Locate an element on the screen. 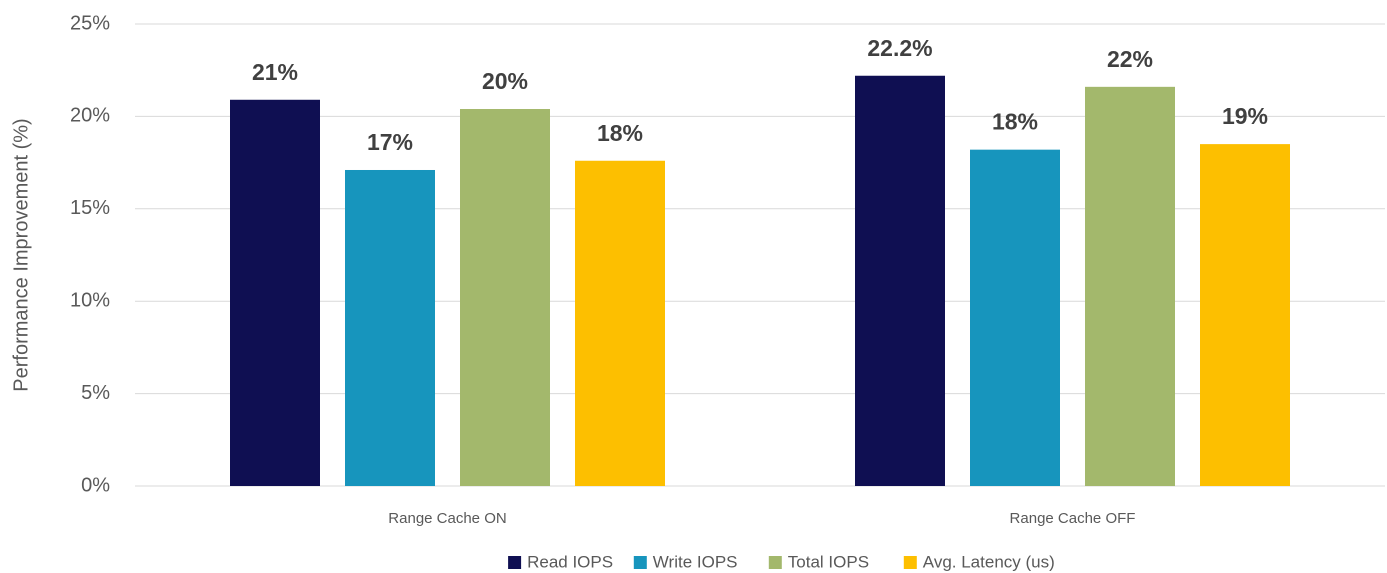 Image resolution: width=1387 pixels, height=573 pixels. x-tick-label: Range Cache ON is located at coordinates (447, 518).